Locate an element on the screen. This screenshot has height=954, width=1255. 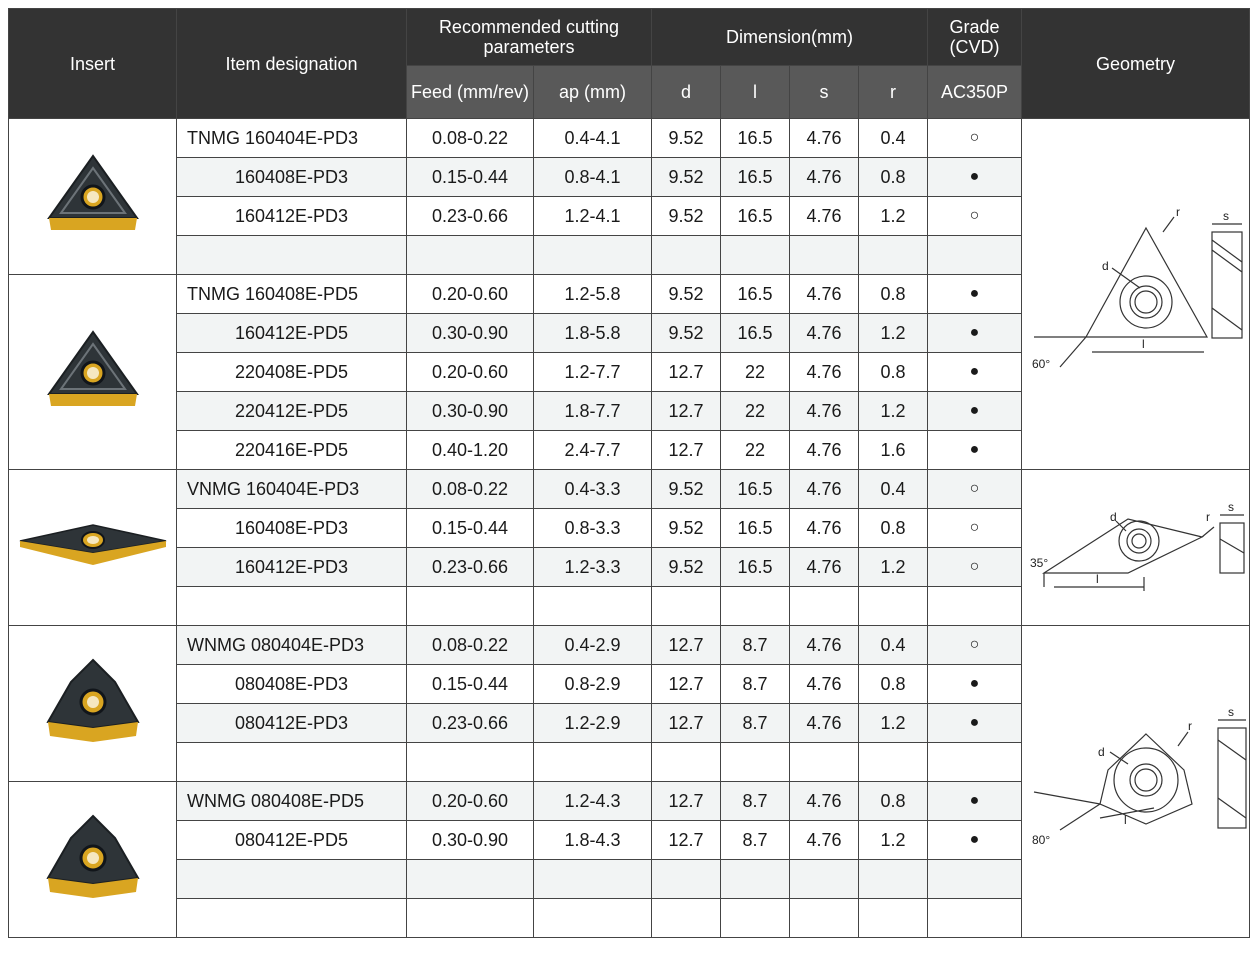
ap-cell: 1.8-4.3 is located at coordinates (592, 840).